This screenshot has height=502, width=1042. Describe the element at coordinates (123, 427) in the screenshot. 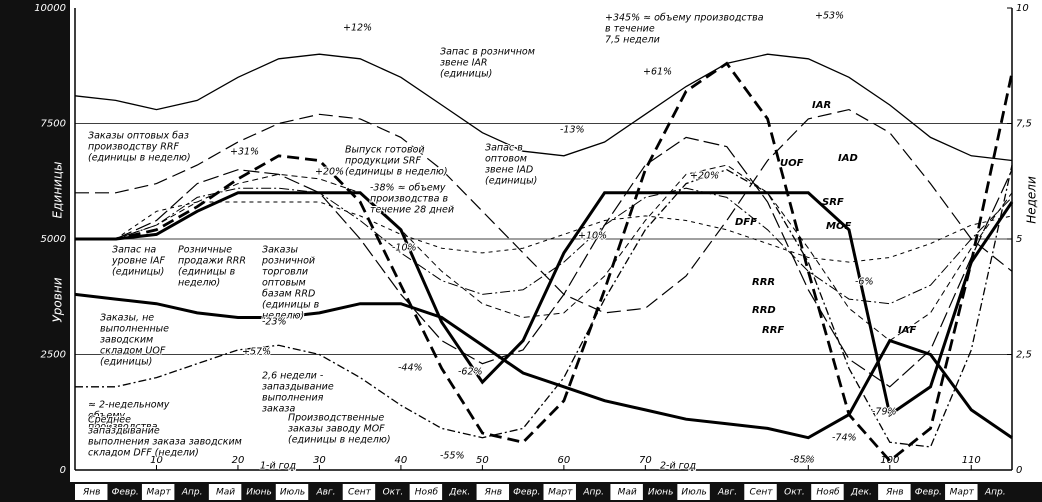

I see `annotation: производства` at that location.